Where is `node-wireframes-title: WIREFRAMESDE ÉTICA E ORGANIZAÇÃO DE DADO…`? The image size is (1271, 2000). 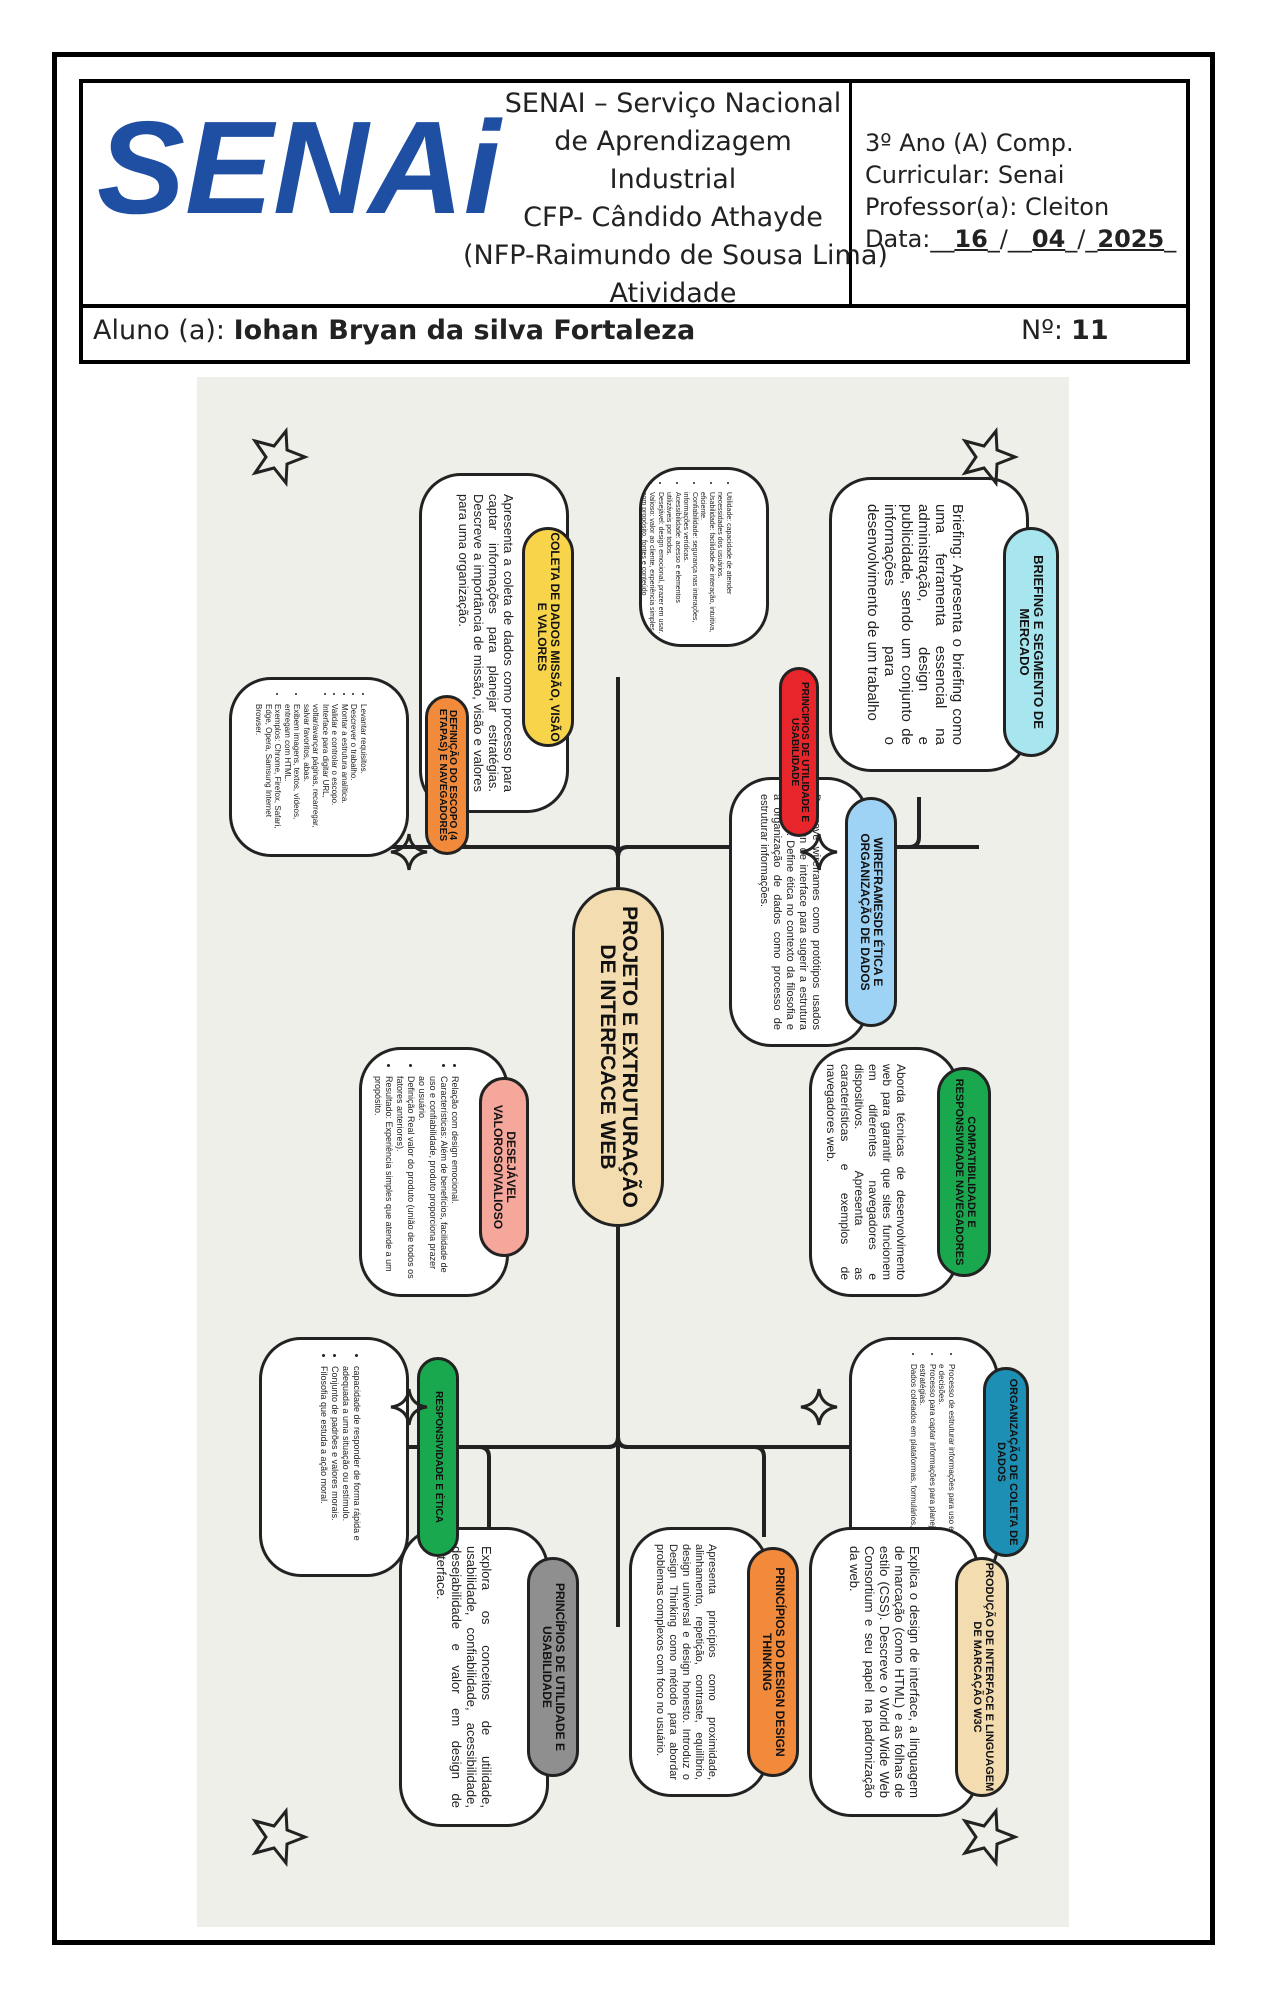 node-wireframes-title: WIREFRAMESDE ÉTICA E ORGANIZAÇÃO DE DADO… is located at coordinates (871, 912).